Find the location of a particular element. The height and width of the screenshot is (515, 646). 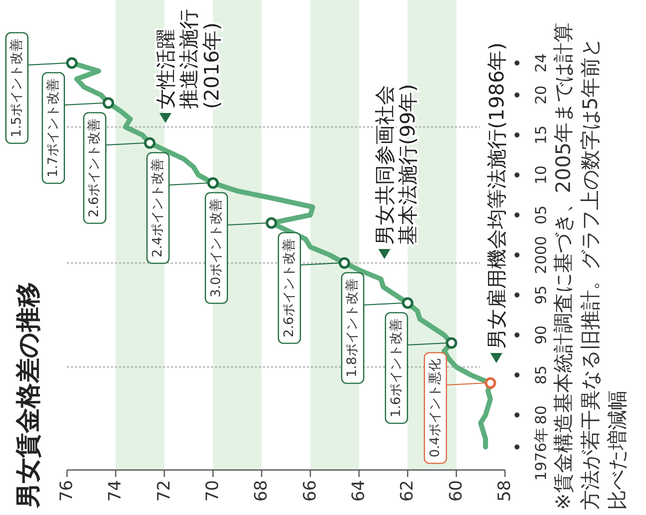

x-tick-label: 60 is located at coordinates (456, 491).